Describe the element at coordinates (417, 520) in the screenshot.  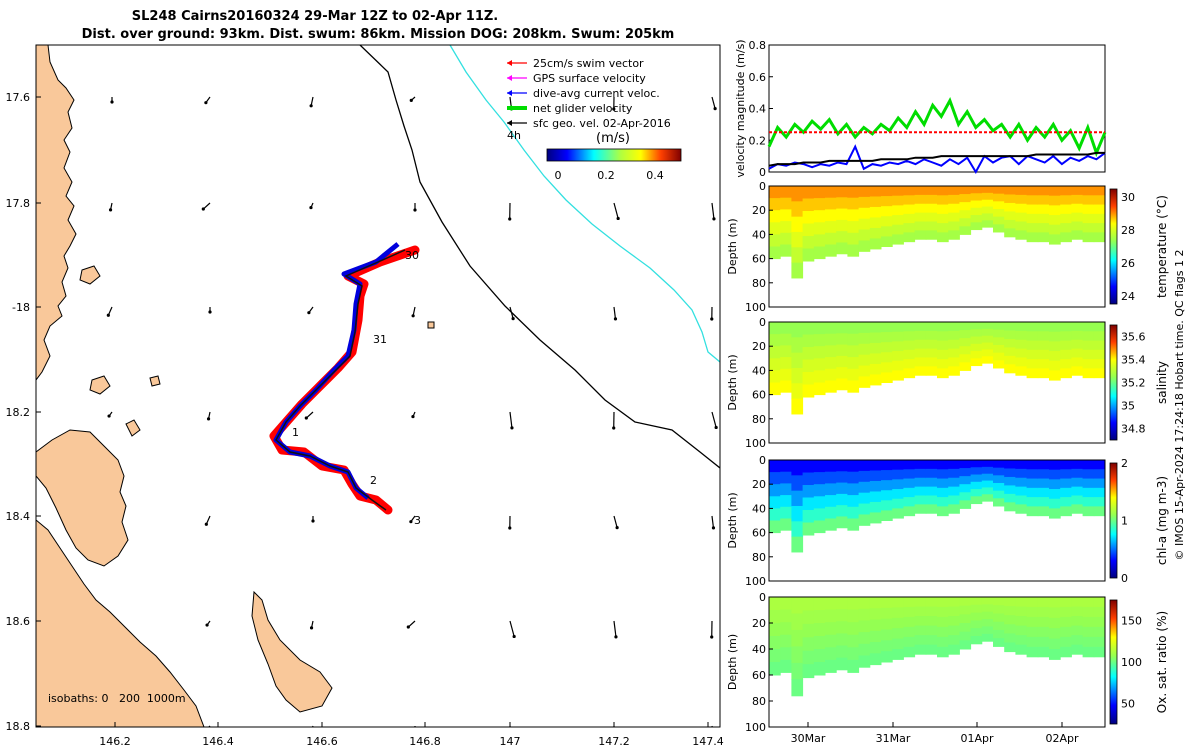
I see `day-label-3: 3` at that location.